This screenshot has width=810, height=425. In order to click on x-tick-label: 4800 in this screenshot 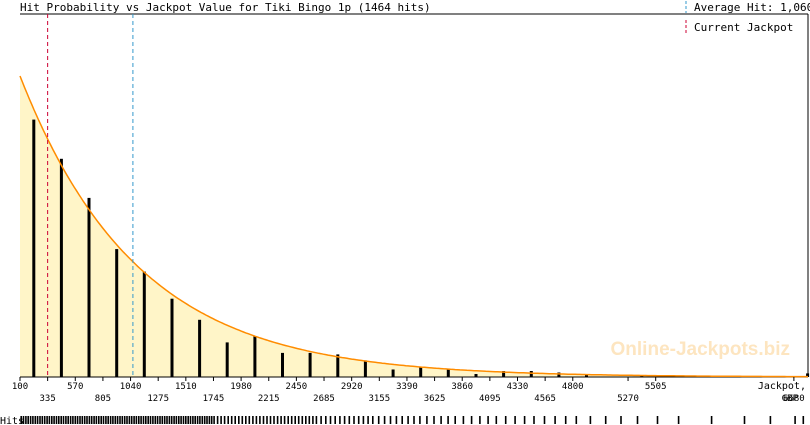, I will do `click(573, 387)`.